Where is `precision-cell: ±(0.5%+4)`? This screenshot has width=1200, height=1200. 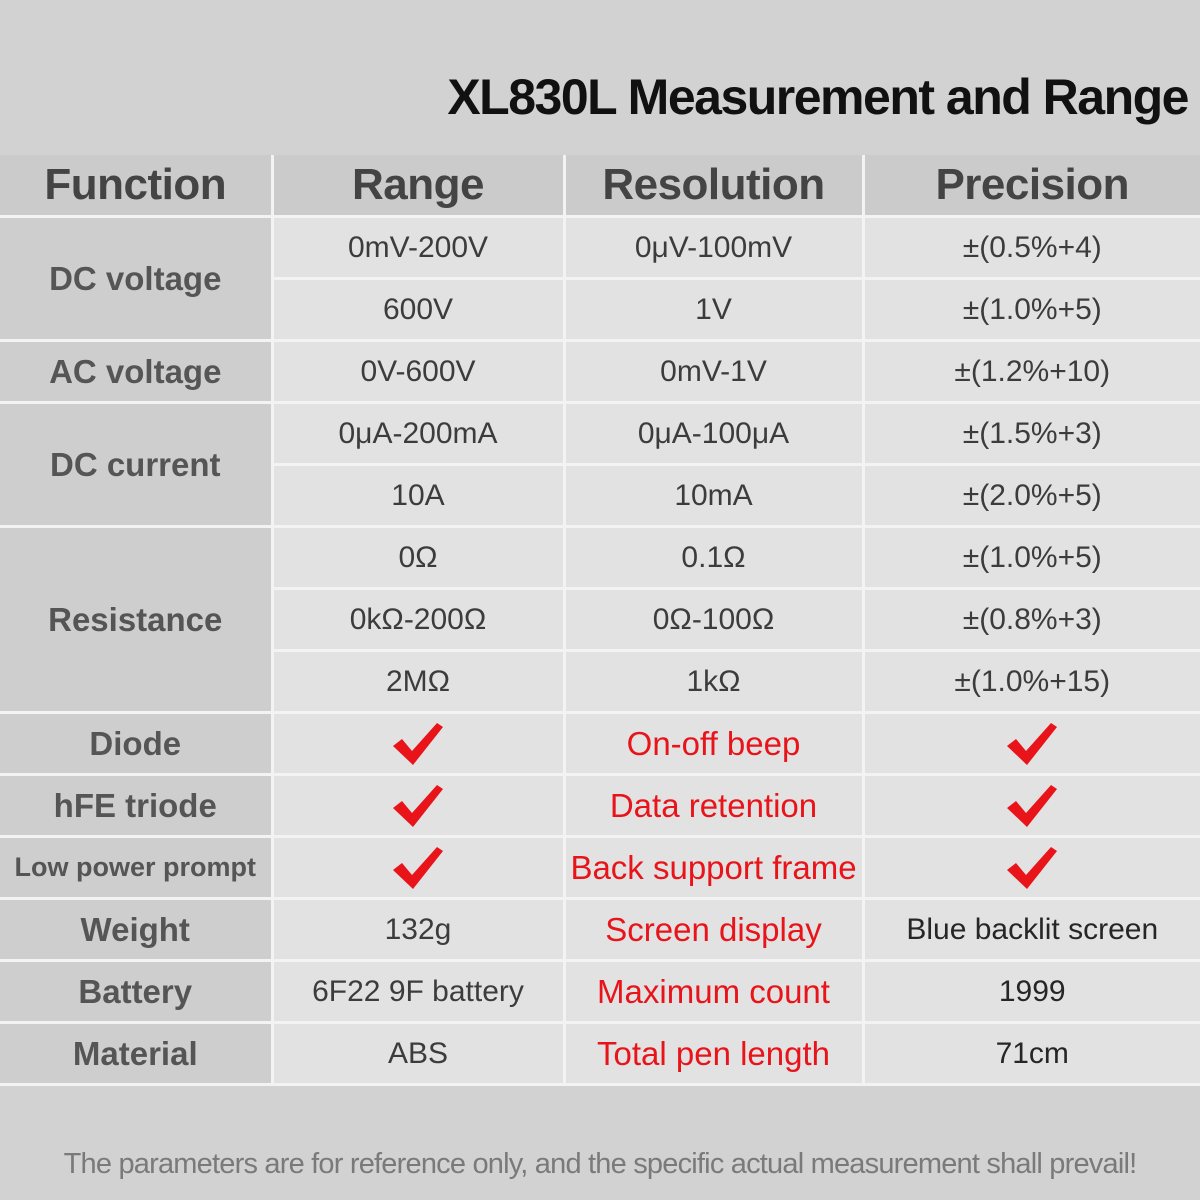 precision-cell: ±(0.5%+4) is located at coordinates (1030, 247).